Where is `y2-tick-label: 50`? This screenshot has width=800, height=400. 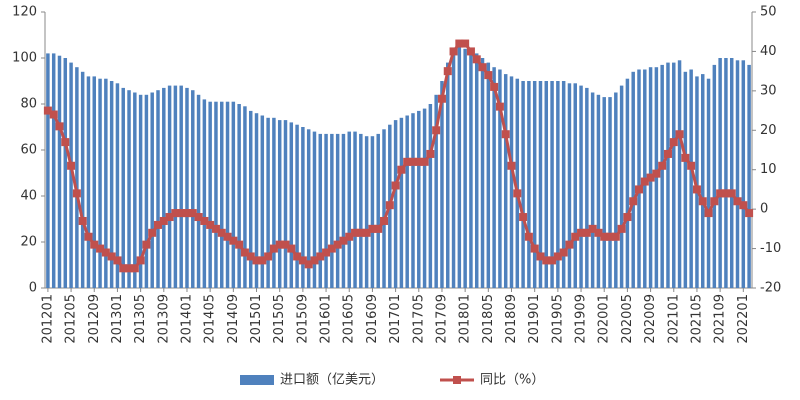
y2-tick-label: 50 is located at coordinates (768, 12).